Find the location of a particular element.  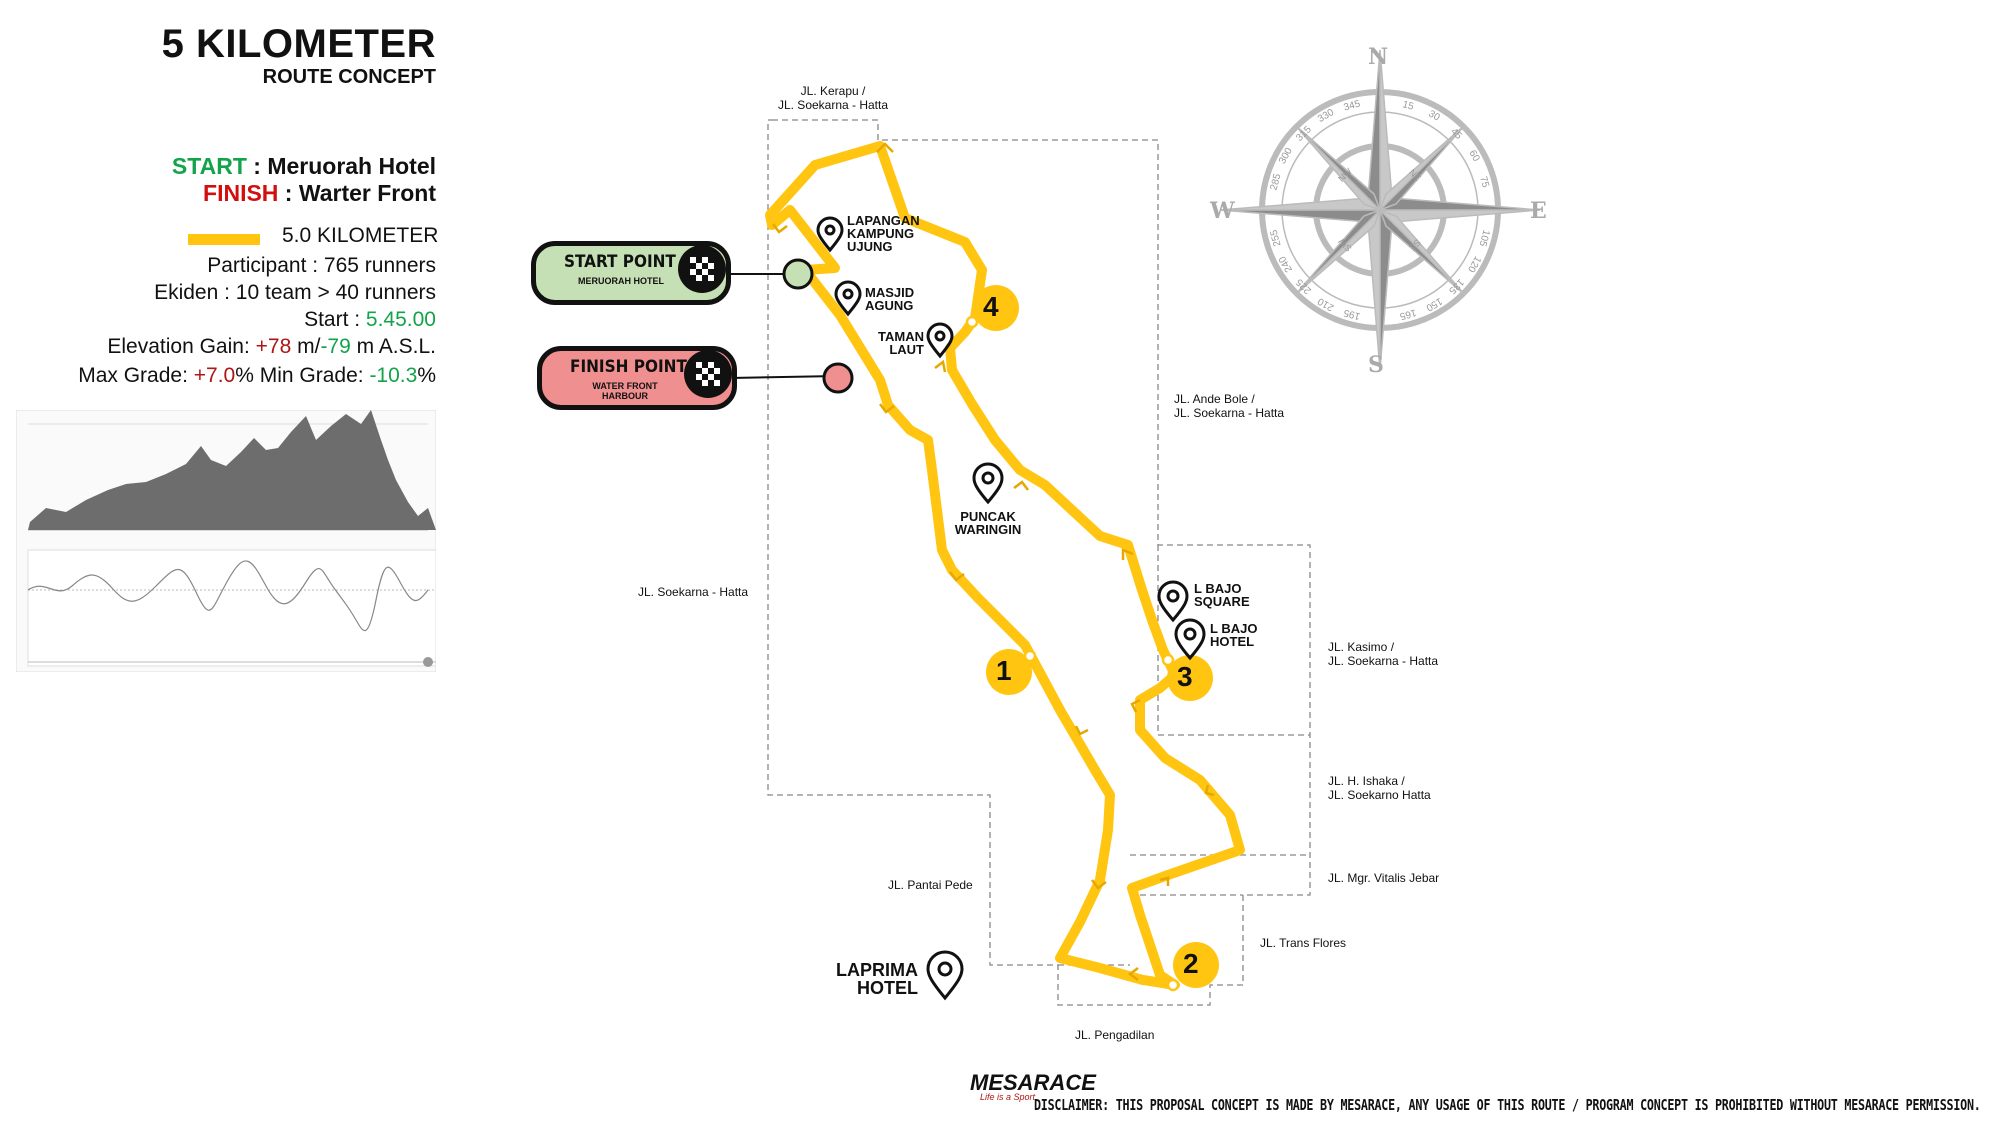

street-pengadilan: JL. Pengadilan is located at coordinates (1115, 1035).